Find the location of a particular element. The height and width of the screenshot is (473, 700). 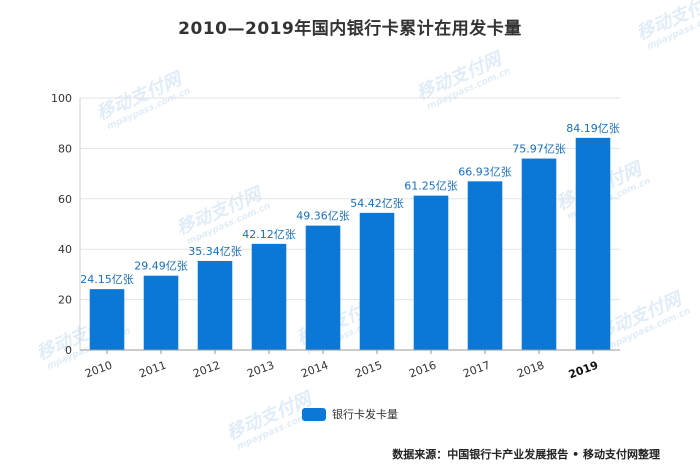

data-label: 66.93亿张 is located at coordinates (485, 171).